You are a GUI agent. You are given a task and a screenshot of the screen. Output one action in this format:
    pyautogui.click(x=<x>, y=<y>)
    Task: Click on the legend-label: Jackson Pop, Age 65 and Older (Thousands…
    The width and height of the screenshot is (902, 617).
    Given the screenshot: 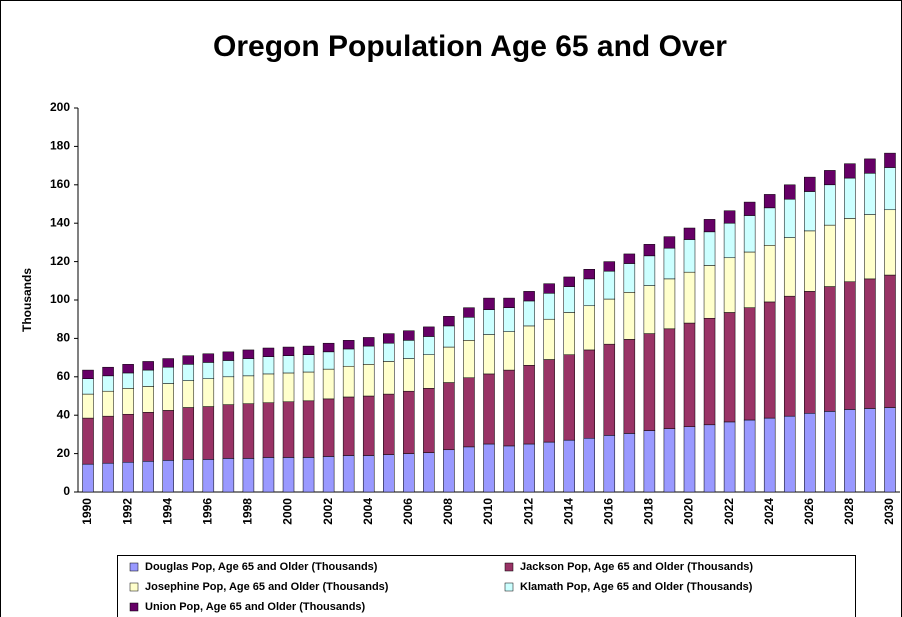 What is the action you would take?
    pyautogui.click(x=636, y=567)
    